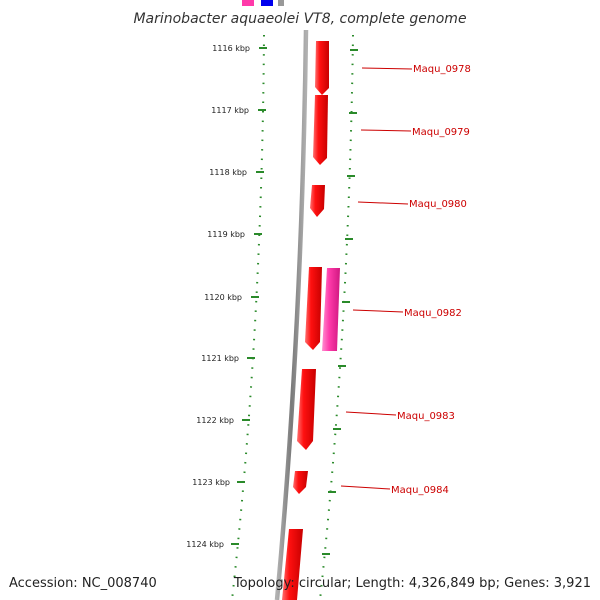  I want to click on gene-label-group: Maqu_0984, so click(394, 490).